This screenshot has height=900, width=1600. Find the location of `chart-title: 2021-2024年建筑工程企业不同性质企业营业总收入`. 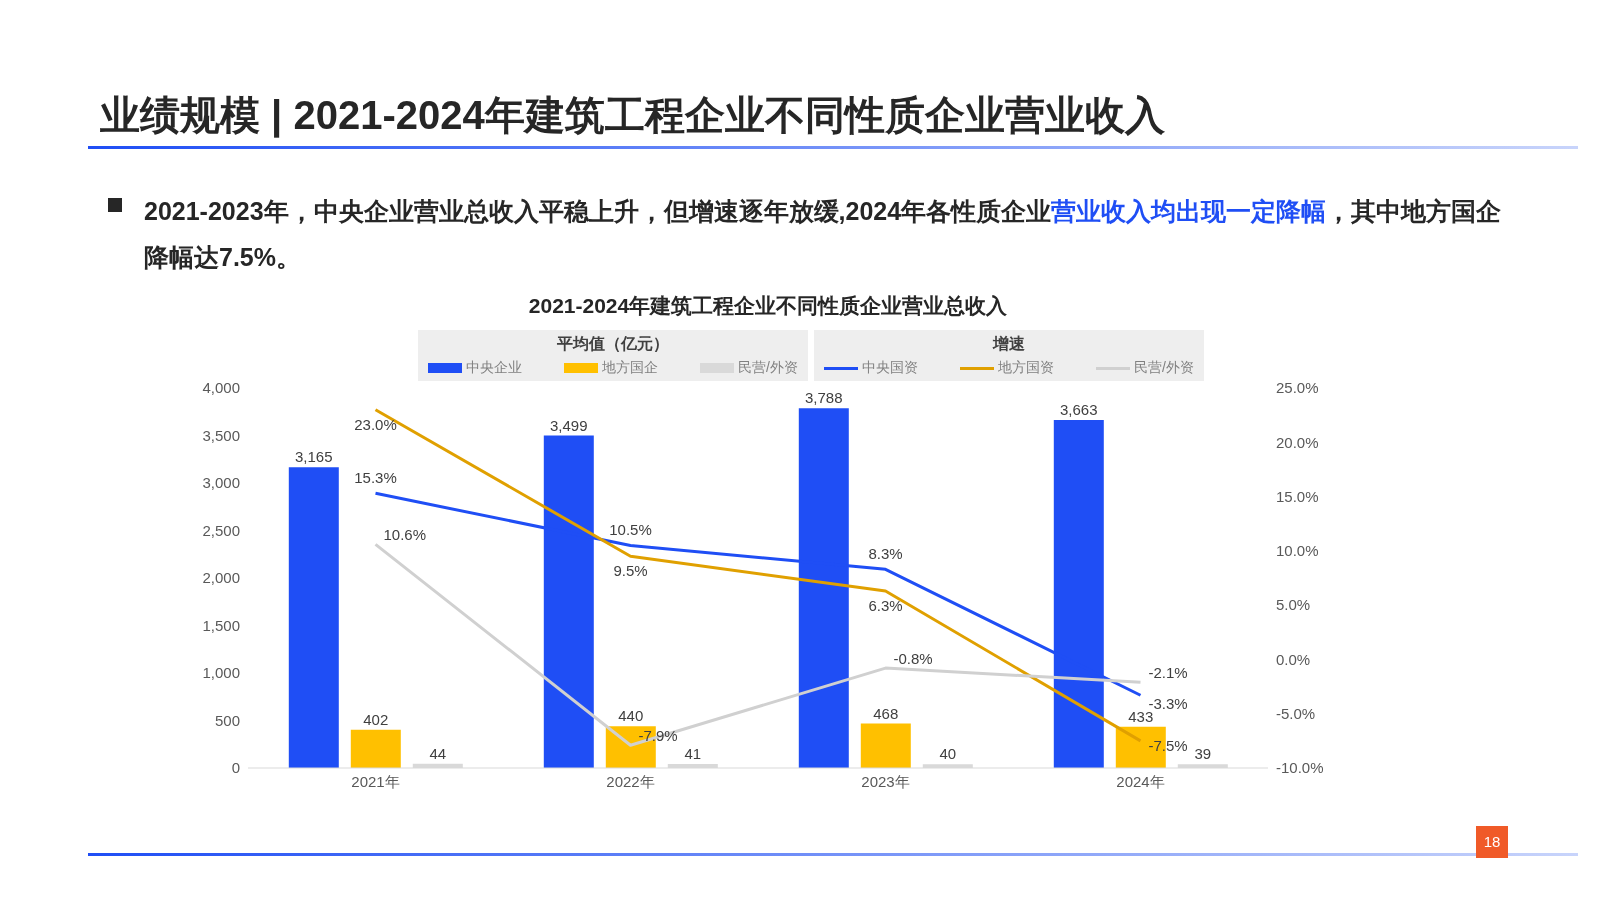

chart-title: 2021-2024年建筑工程企业不同性质企业营业总收入 is located at coordinates (768, 306).